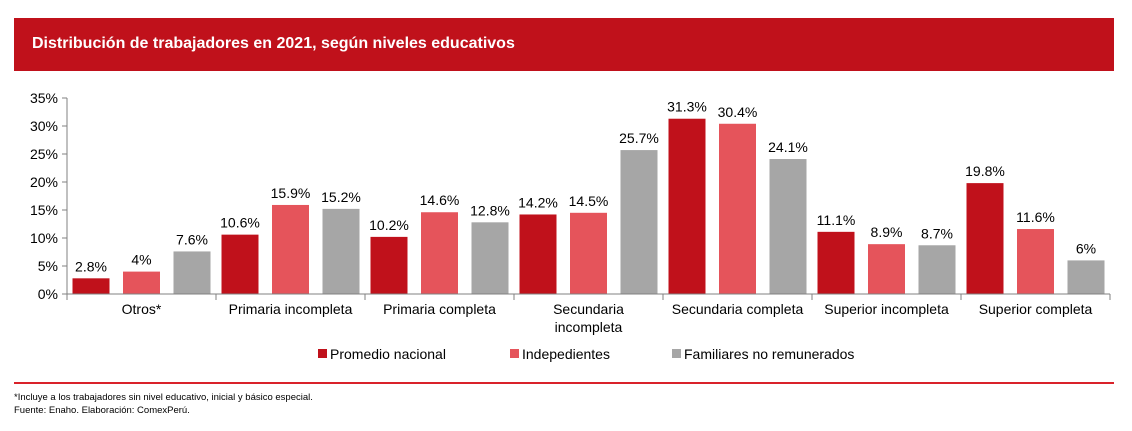  I want to click on footer-divider, so click(564, 383).